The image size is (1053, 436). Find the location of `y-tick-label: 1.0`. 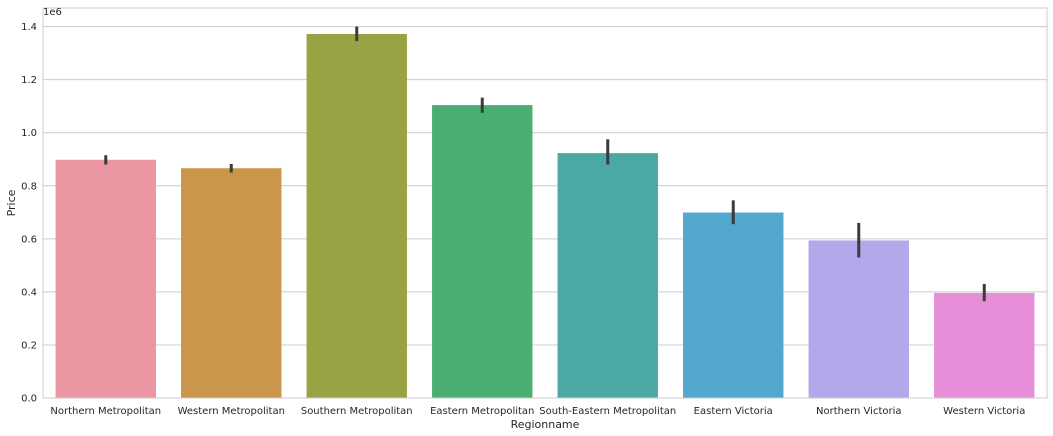

y-tick-label: 1.0 is located at coordinates (29, 133).